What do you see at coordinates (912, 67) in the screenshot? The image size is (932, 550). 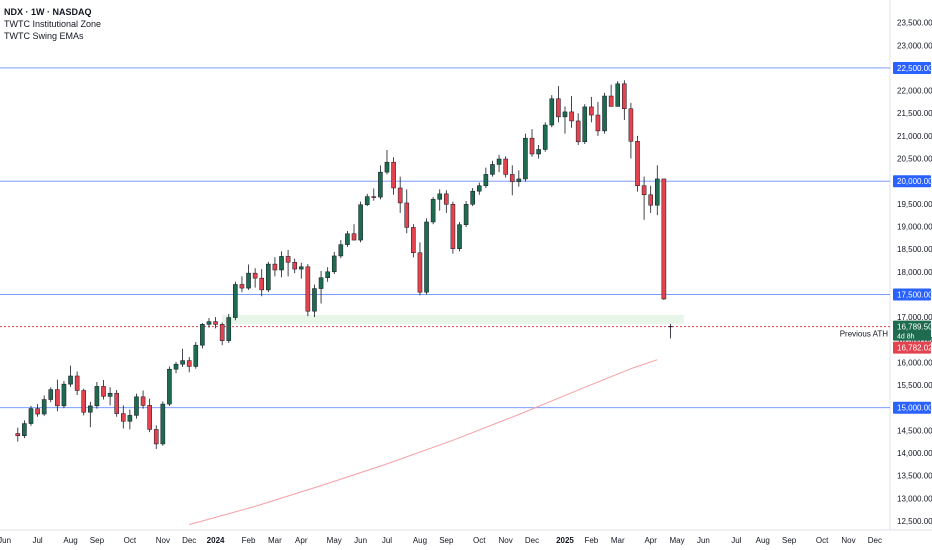 I see `level-price-badge: 22,500.00` at bounding box center [912, 67].